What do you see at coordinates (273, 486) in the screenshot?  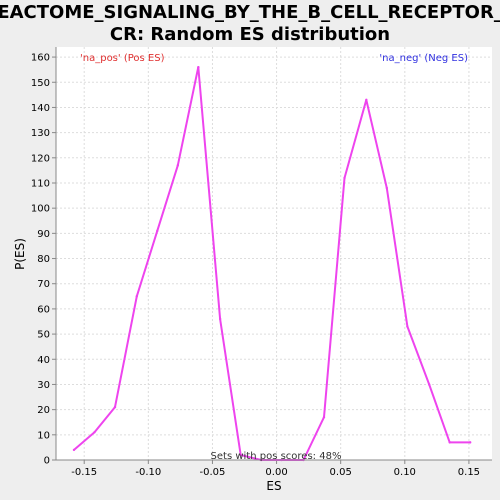 I see `x-axis-label: ES` at bounding box center [273, 486].